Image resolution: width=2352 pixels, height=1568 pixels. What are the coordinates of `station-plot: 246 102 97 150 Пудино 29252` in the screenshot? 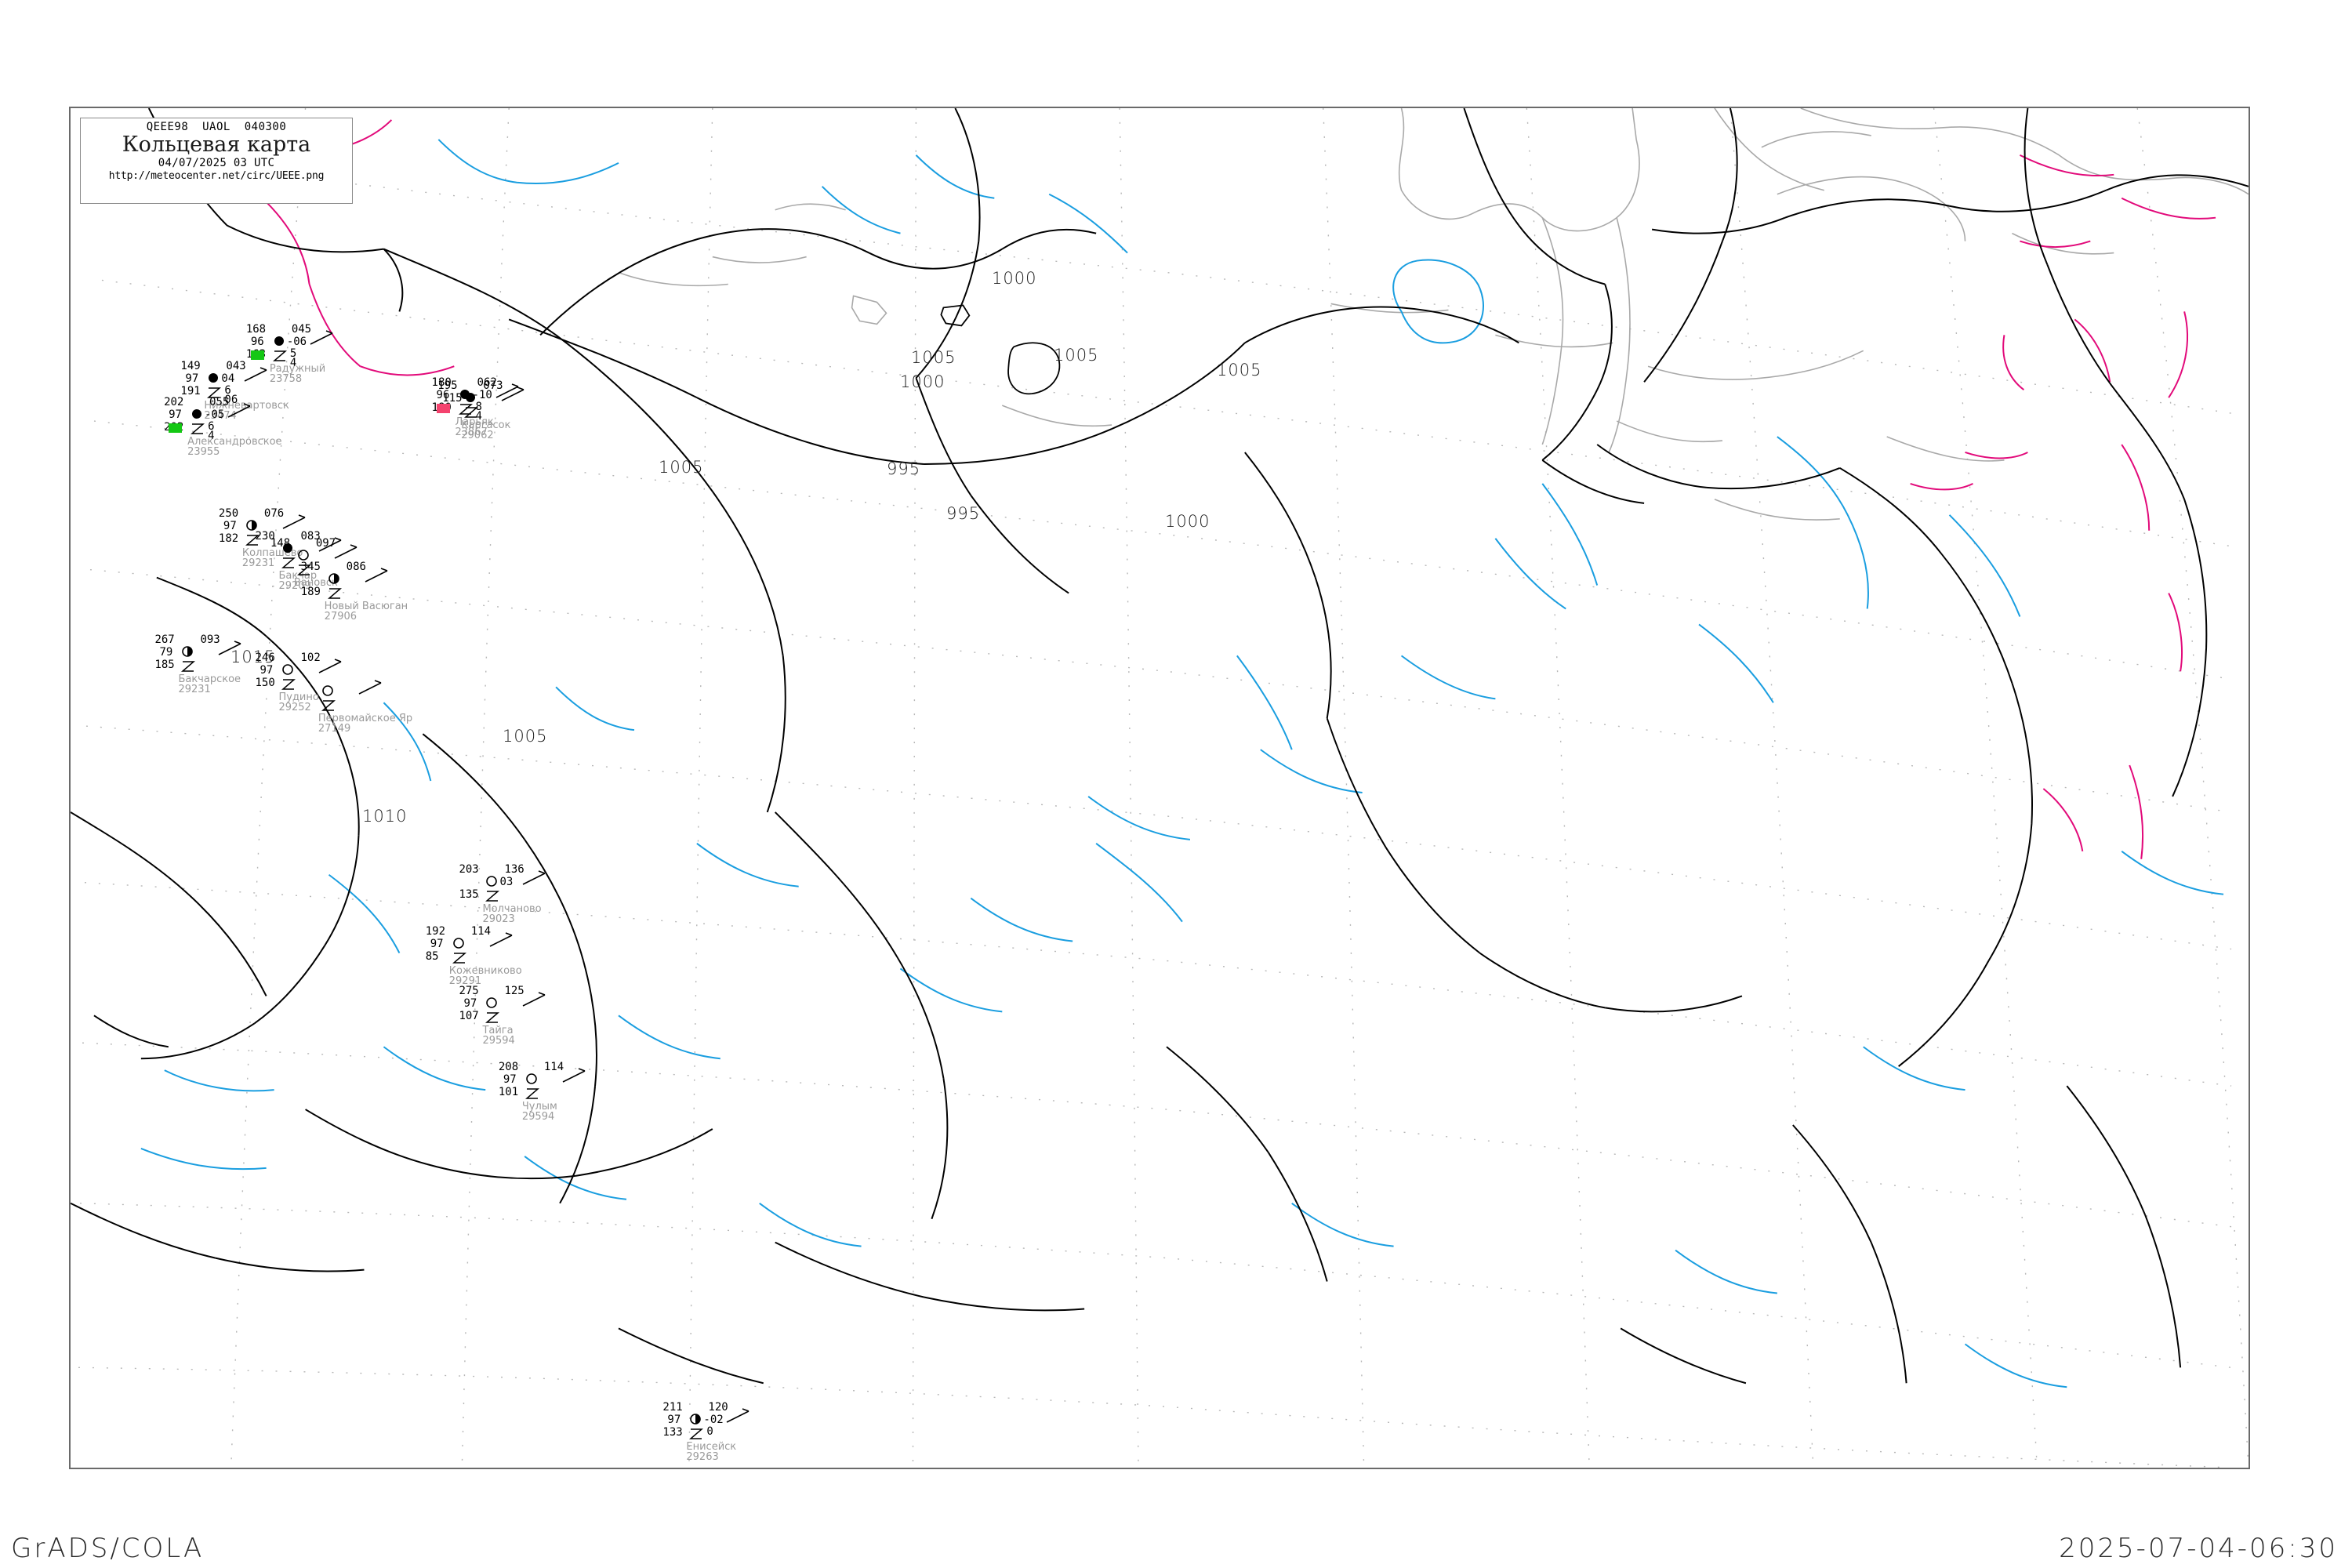 It's located at (306, 682).